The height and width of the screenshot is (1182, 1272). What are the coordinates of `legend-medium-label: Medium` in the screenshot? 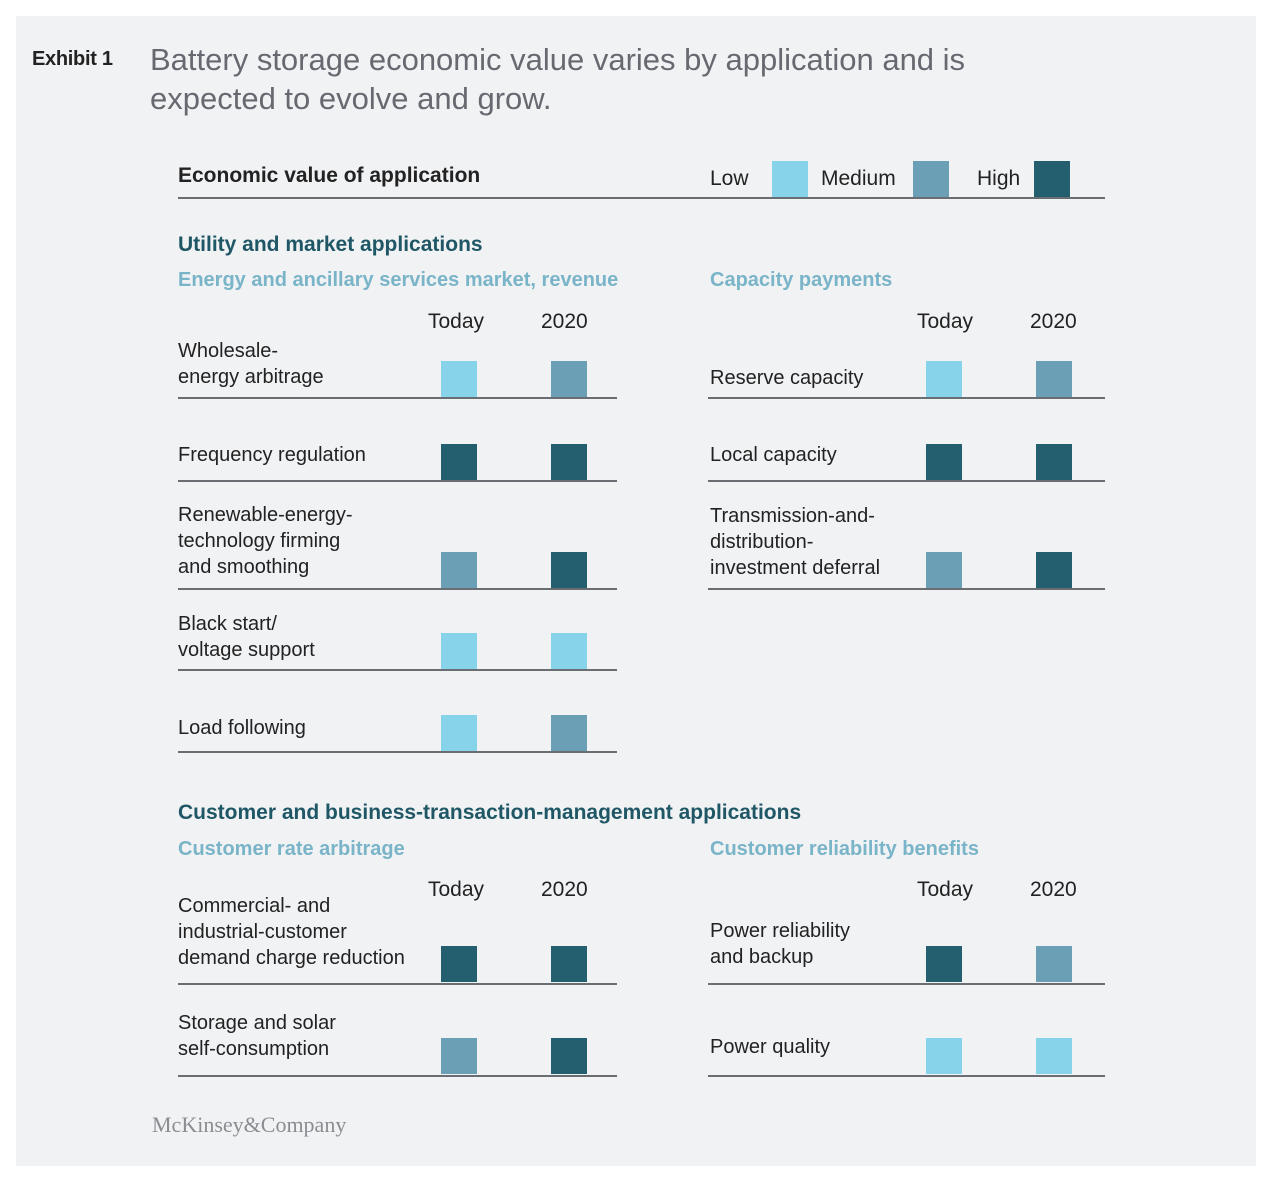 It's located at (858, 178).